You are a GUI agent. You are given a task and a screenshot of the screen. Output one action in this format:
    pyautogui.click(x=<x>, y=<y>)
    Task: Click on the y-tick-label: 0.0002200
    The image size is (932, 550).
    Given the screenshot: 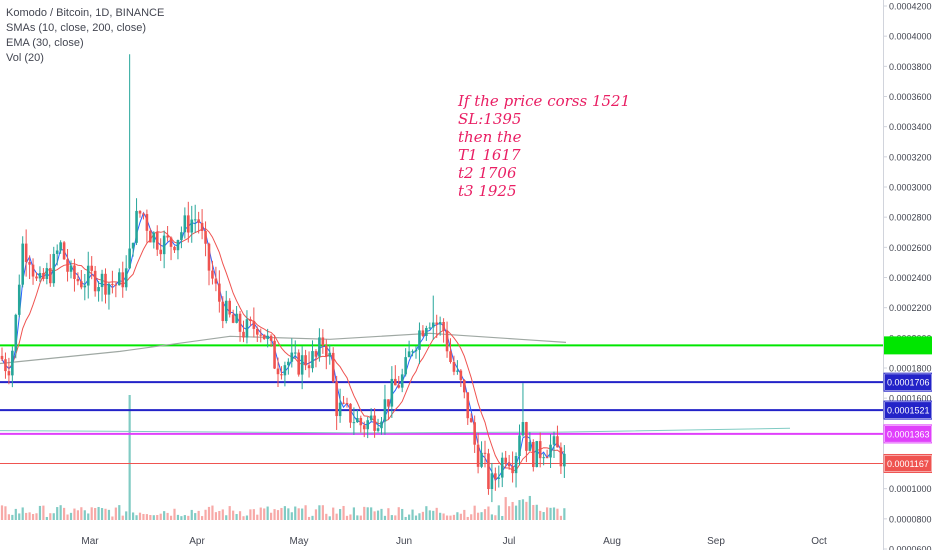 What is the action you would take?
    pyautogui.click(x=910, y=308)
    